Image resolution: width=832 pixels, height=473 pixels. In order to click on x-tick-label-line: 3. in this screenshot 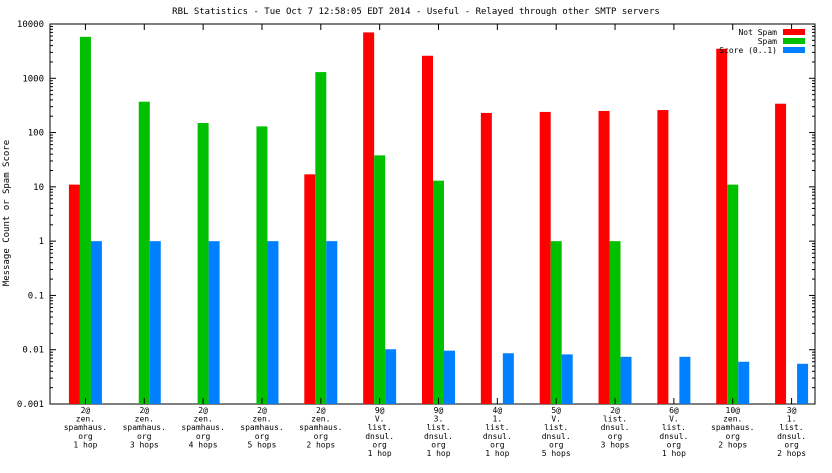, I will do `click(439, 419)`.